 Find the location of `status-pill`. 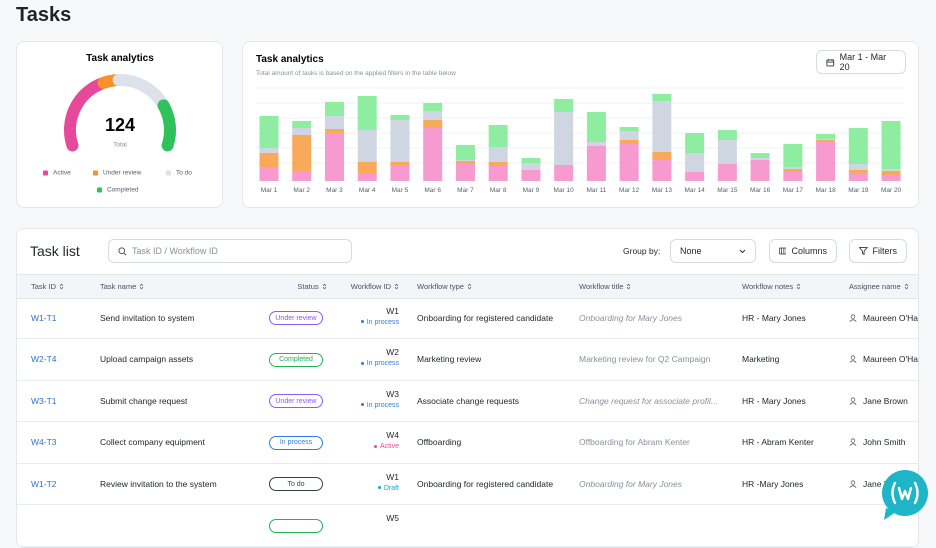

status-pill is located at coordinates (296, 525).